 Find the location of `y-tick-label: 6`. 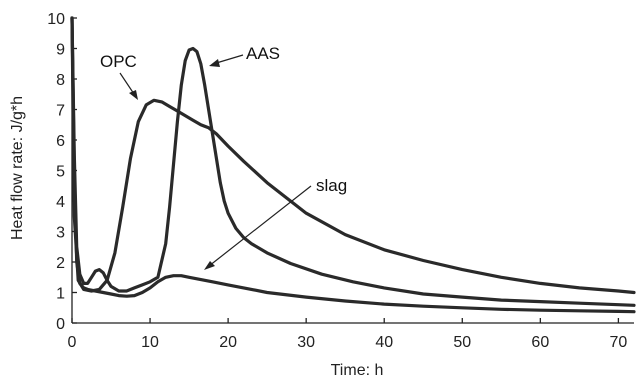

y-tick-label: 6 is located at coordinates (60, 141).